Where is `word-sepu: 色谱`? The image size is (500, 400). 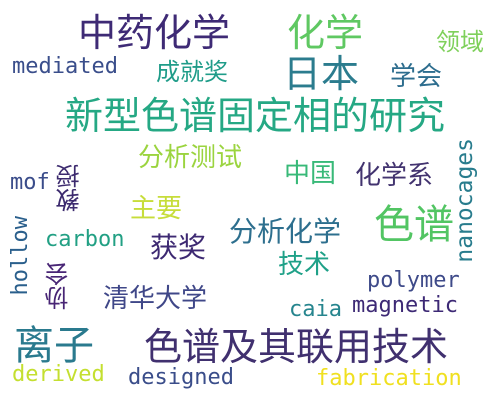
word-sepu: 色谱 is located at coordinates (414, 225).